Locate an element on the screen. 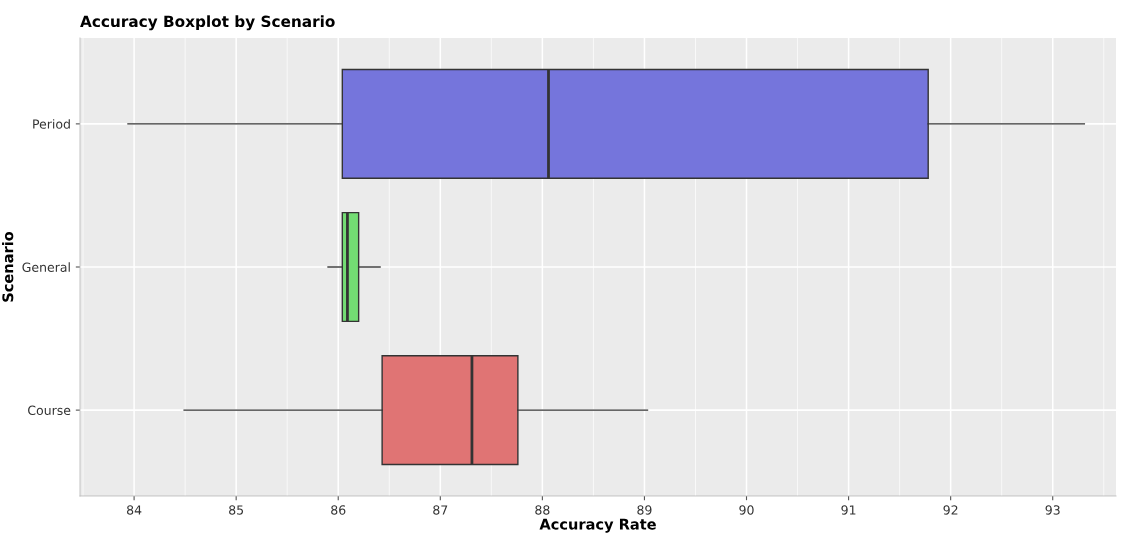 The width and height of the screenshot is (1122, 538). y-tick-label: Course is located at coordinates (49, 410).